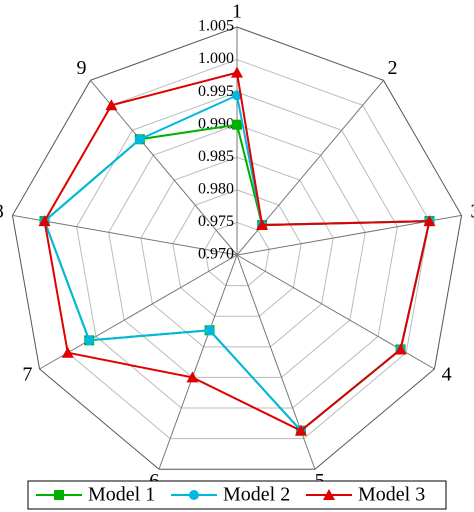 The image size is (474, 512). What do you see at coordinates (216, 221) in the screenshot?
I see `r-tick-label: 0.975` at bounding box center [216, 221].